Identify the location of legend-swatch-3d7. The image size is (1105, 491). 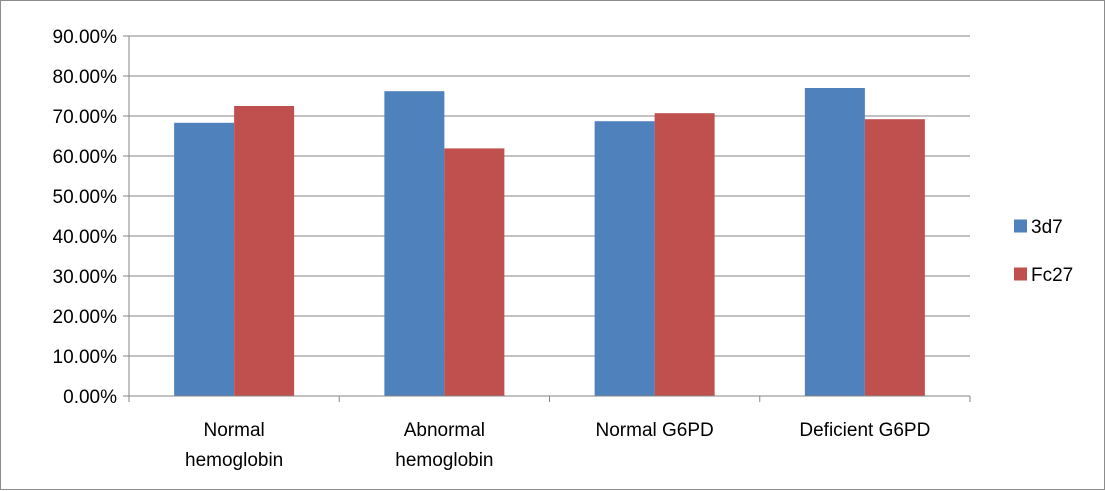
(1020, 226).